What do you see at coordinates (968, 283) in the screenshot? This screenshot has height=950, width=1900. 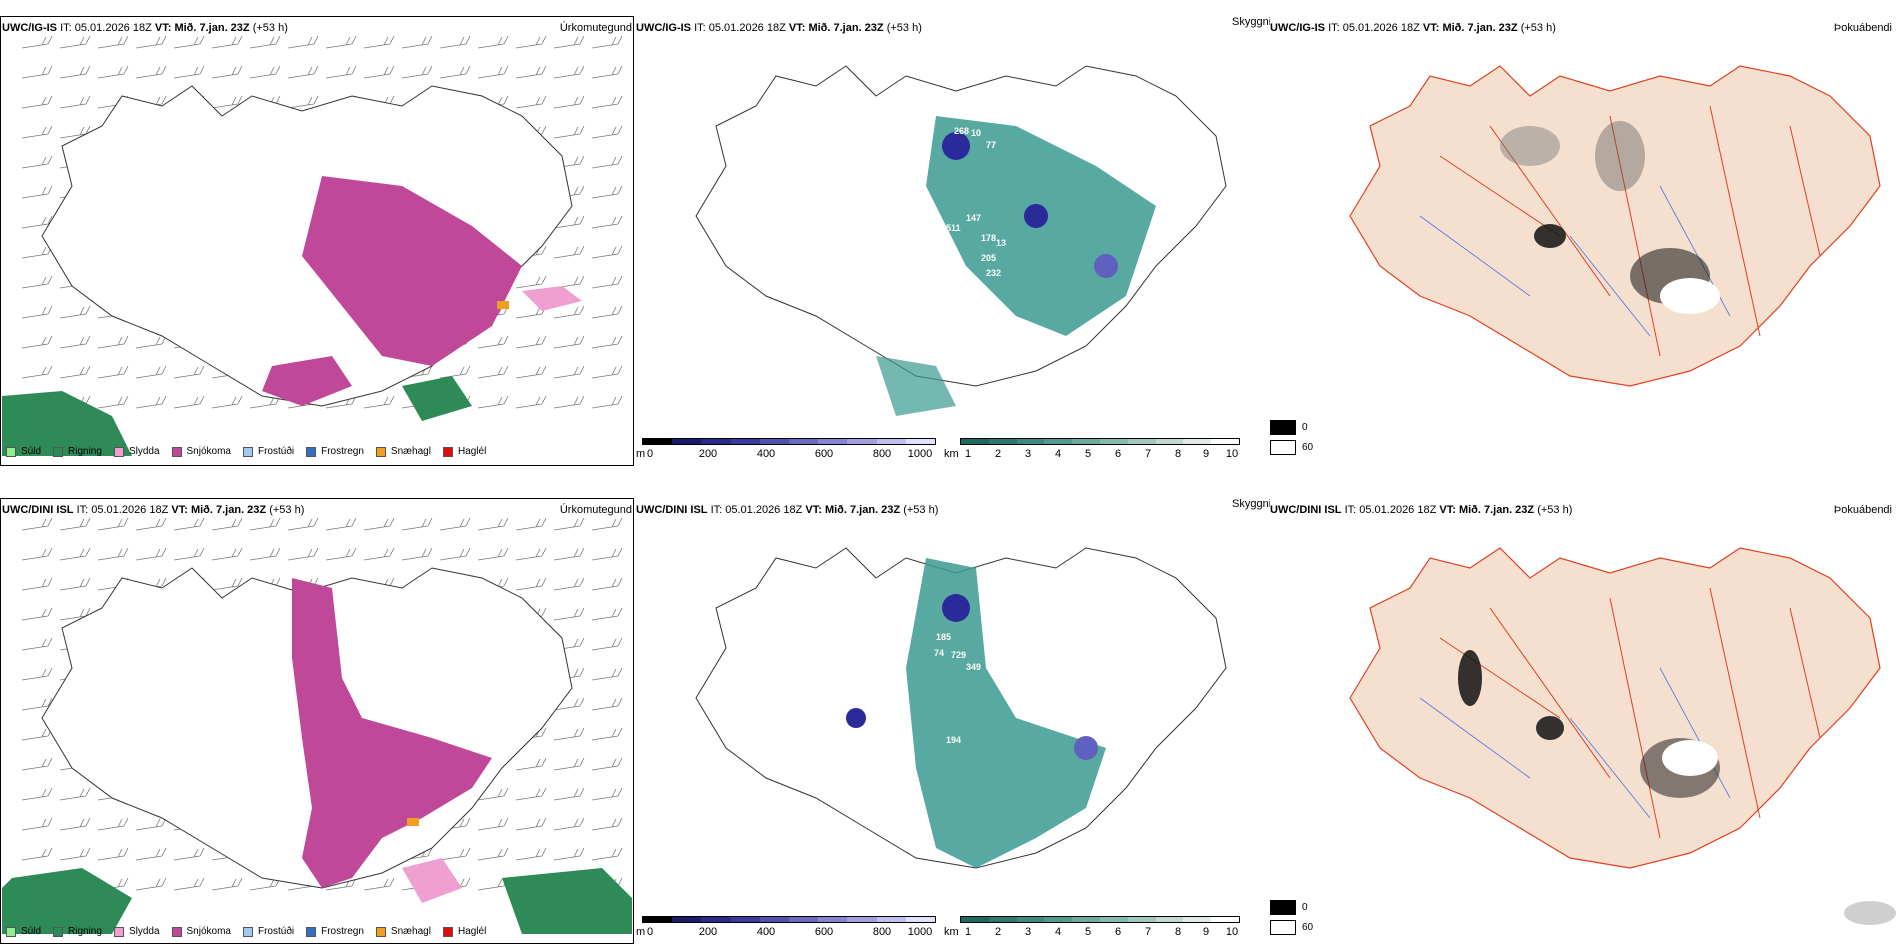 I see `cloud-base-label: 208` at bounding box center [968, 283].